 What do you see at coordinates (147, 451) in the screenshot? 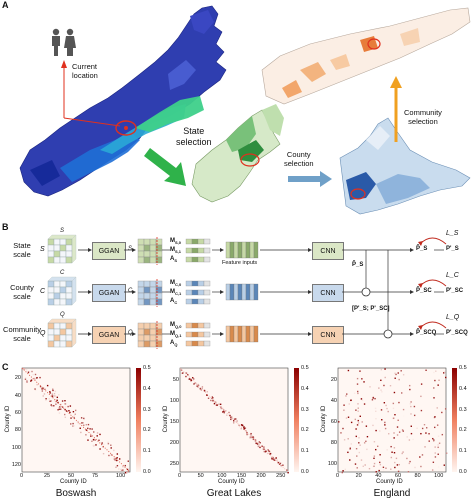
I see `colorbar-tick: 0.1` at bounding box center [147, 451].